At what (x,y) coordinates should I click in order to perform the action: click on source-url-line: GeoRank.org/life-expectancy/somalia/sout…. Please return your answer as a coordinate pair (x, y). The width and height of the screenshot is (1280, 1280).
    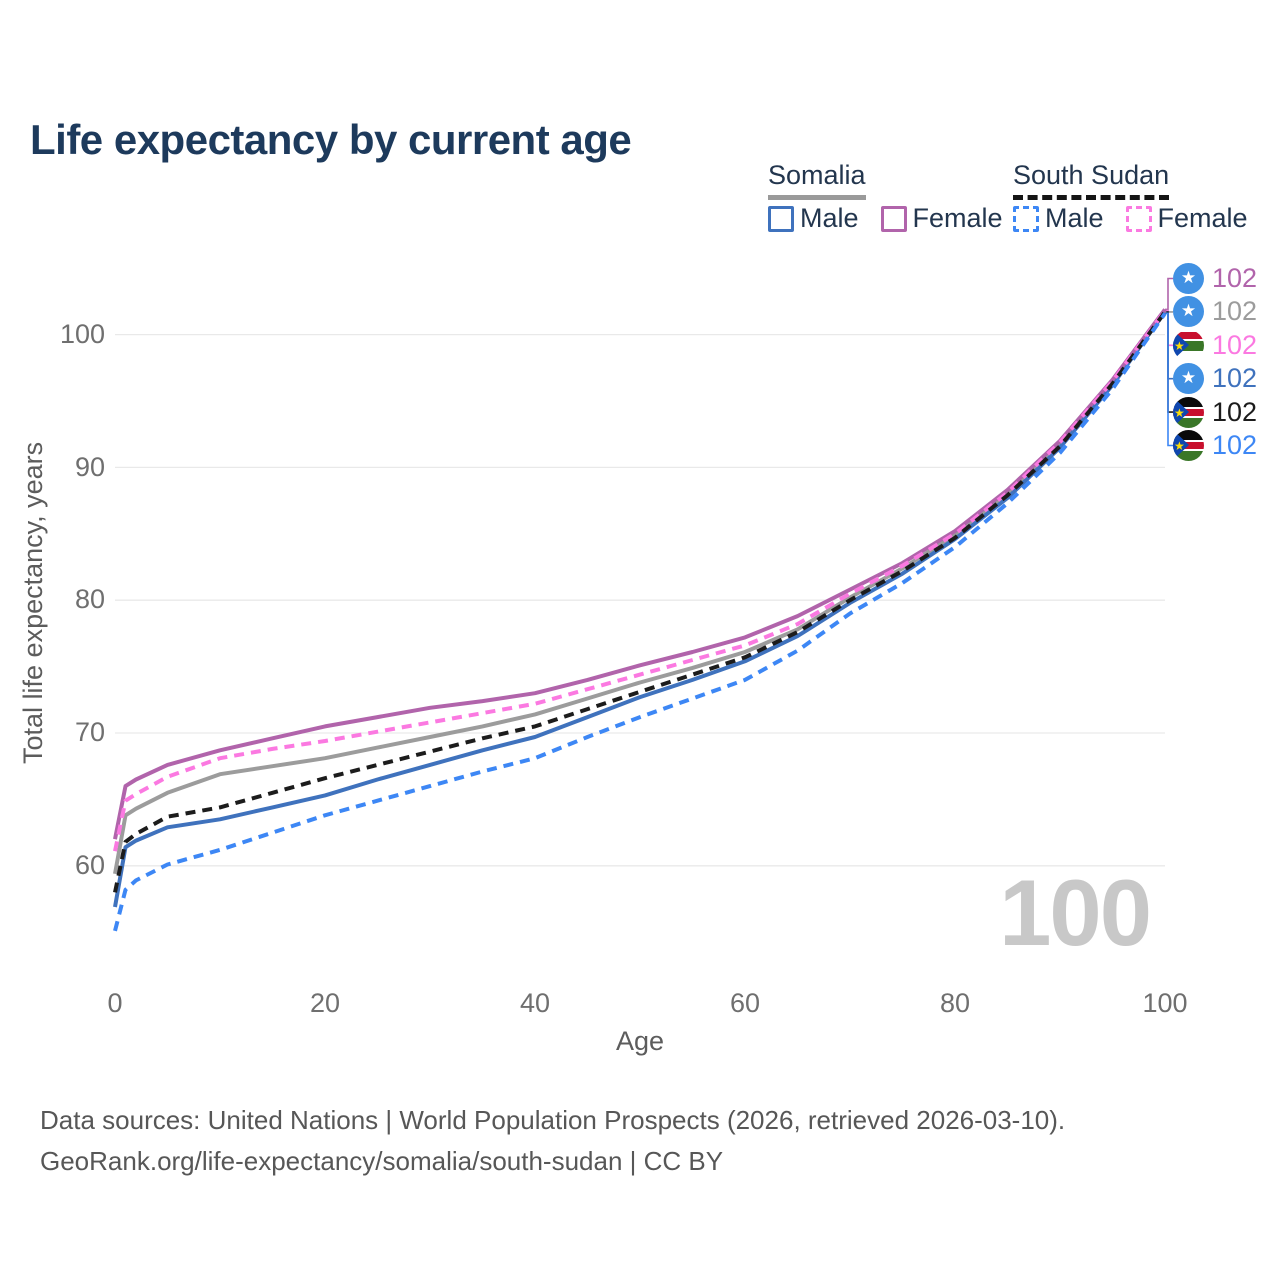
    Looking at the image, I should click on (382, 1161).